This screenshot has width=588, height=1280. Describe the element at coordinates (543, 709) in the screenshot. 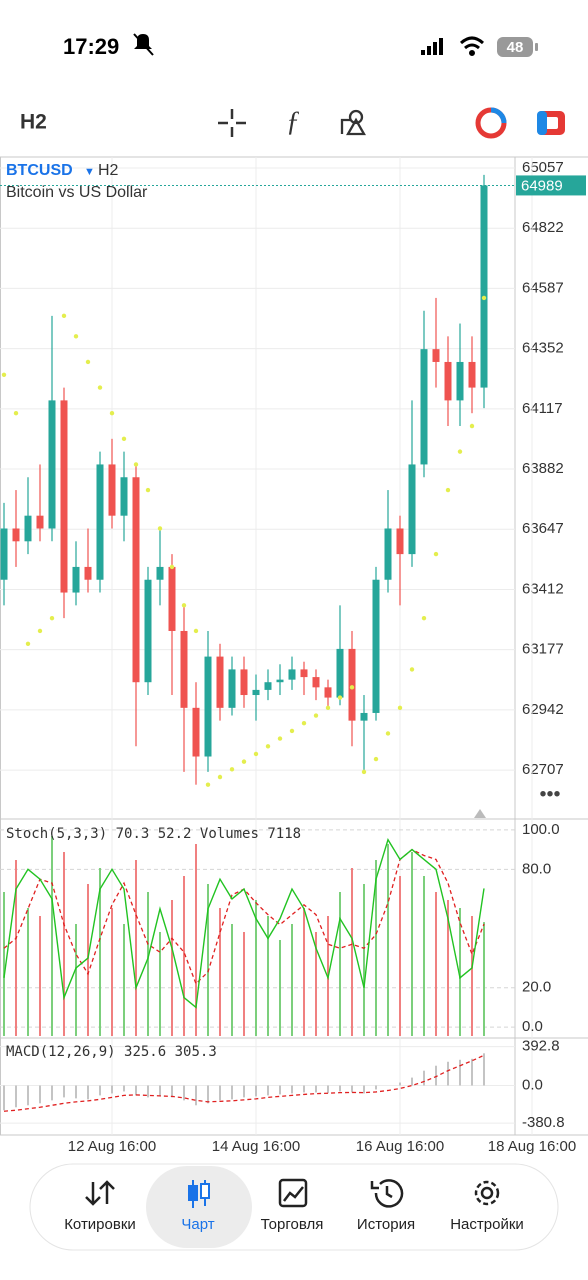

I see `y-tick-label: 62942` at that location.